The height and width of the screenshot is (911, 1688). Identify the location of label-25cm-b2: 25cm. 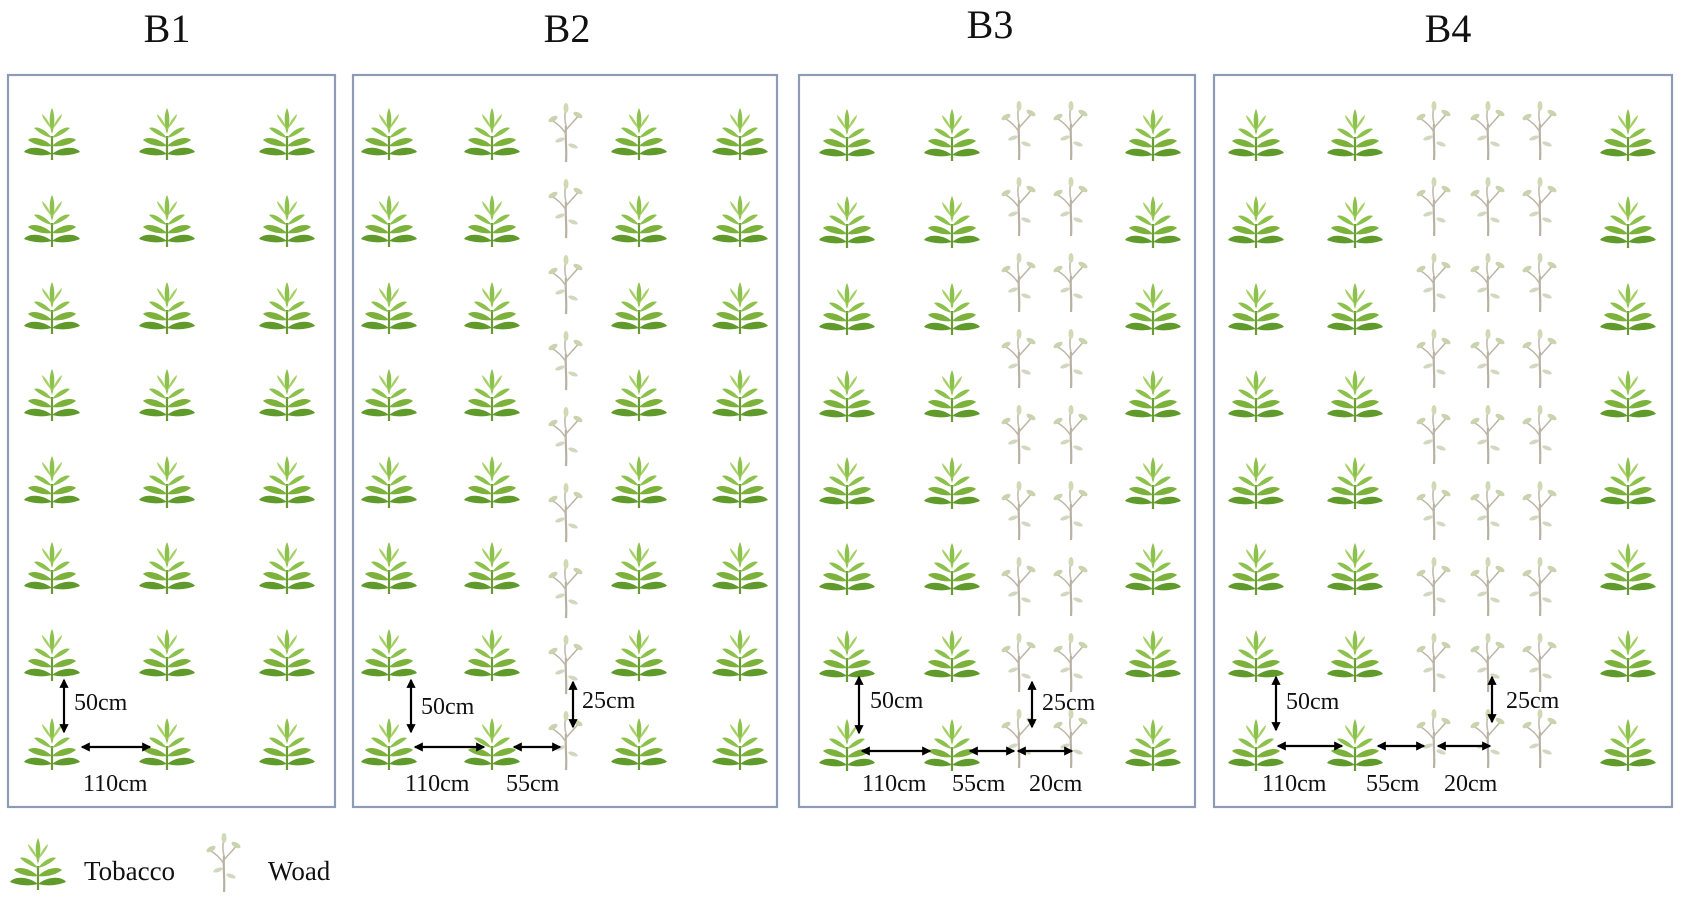
(609, 701).